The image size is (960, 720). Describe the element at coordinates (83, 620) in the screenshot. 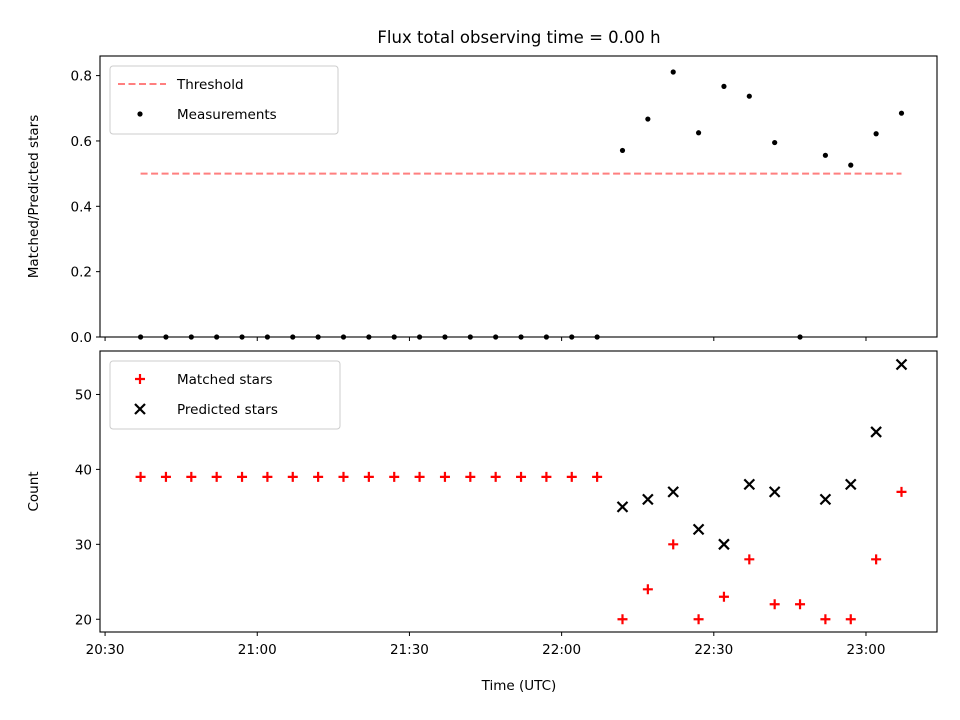

I see `y-tick-label: 20` at that location.